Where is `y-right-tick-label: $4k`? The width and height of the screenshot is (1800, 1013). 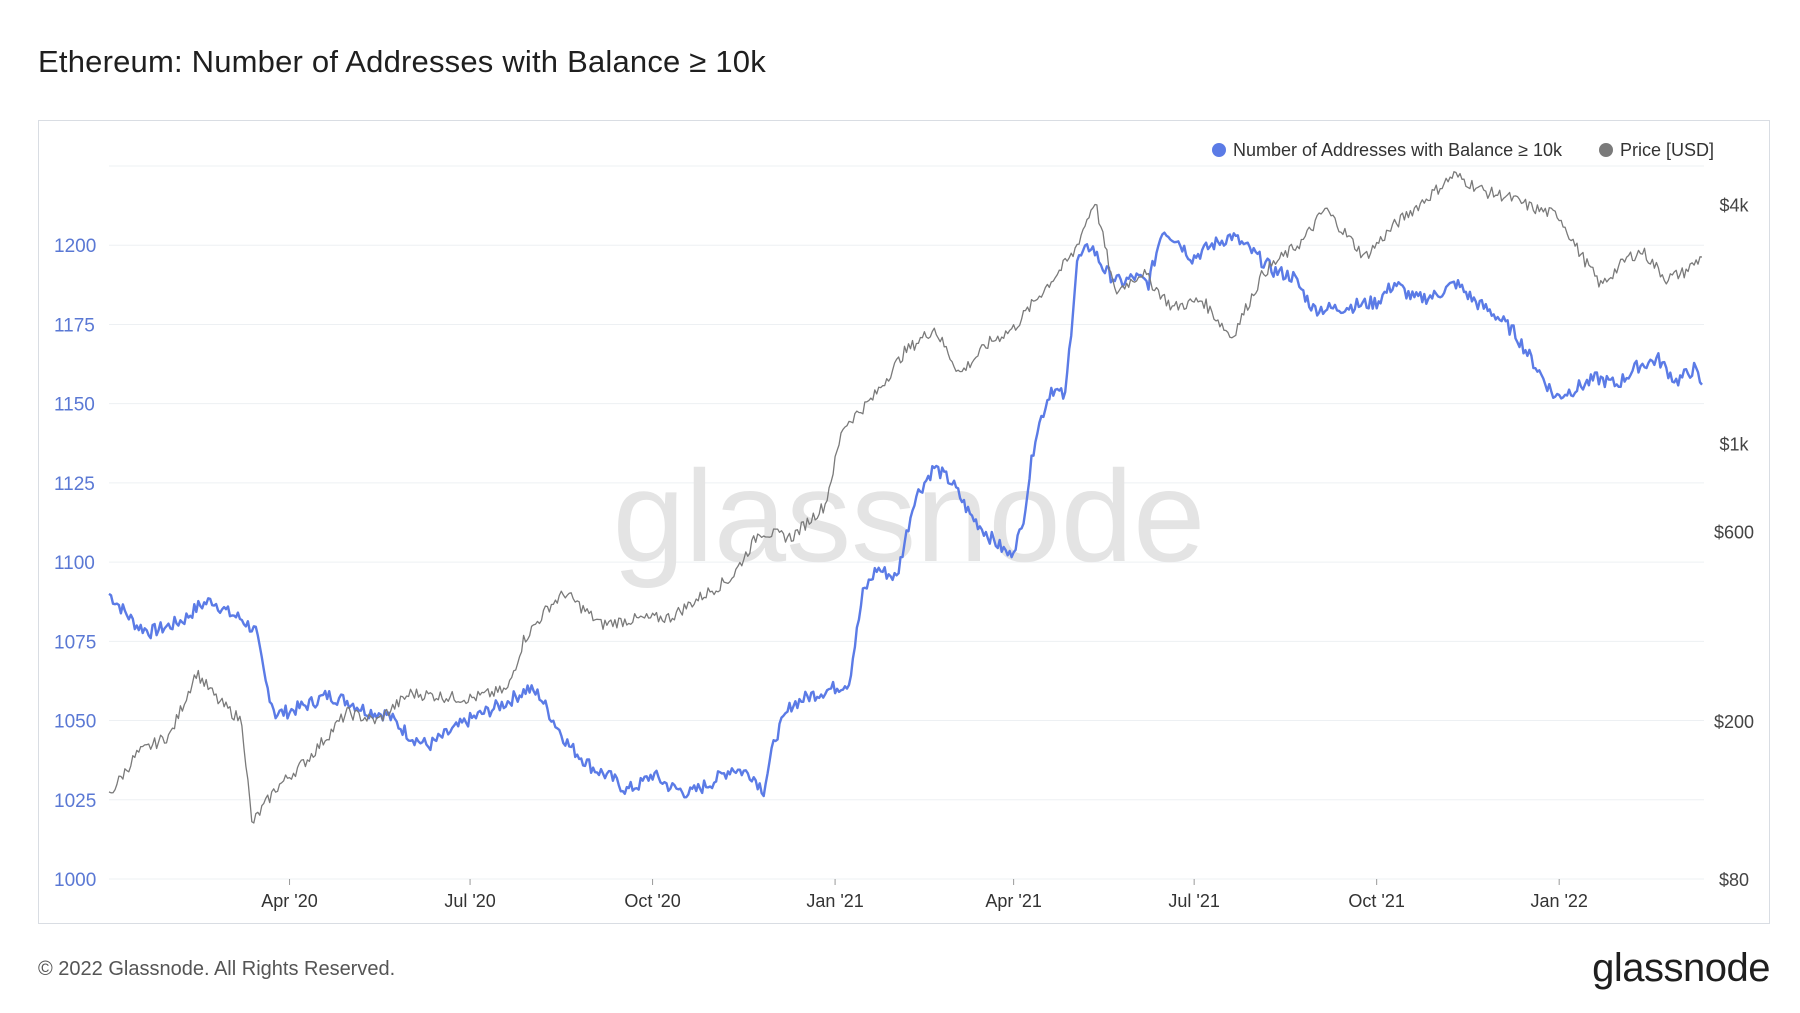
y-right-tick-label: $4k is located at coordinates (1734, 205).